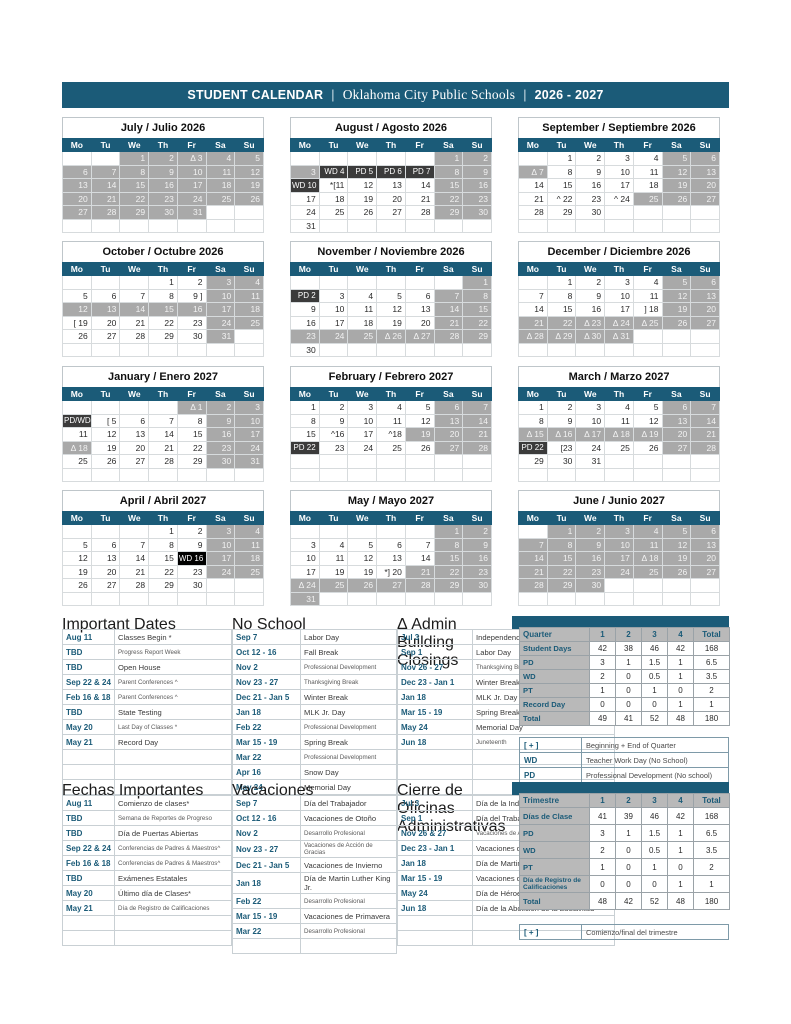  Describe the element at coordinates (533, 585) in the screenshot. I see `day-cell: 28` at that location.